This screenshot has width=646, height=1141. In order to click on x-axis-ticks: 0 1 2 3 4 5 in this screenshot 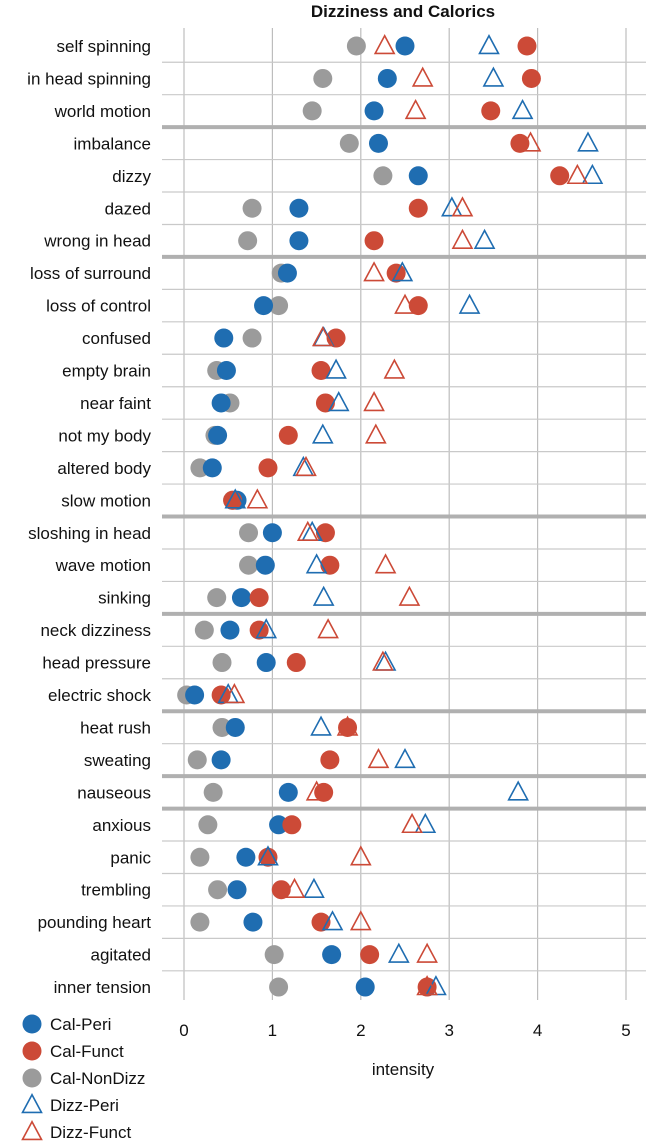, I will do `click(404, 1030)`.